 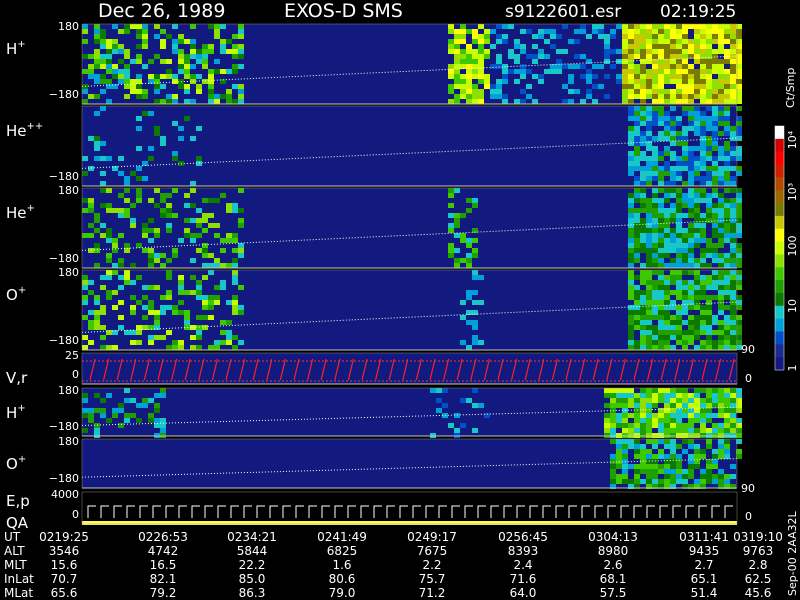 What do you see at coordinates (64, 593) in the screenshot?
I see `ephem-cell: 65.6` at bounding box center [64, 593].